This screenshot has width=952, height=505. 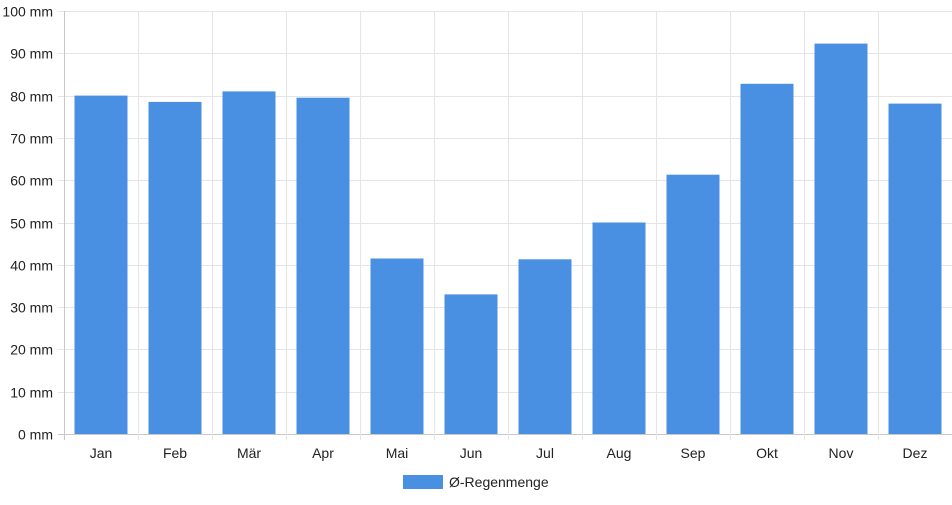 What do you see at coordinates (101, 264) in the screenshot?
I see `bar-Jan` at bounding box center [101, 264].